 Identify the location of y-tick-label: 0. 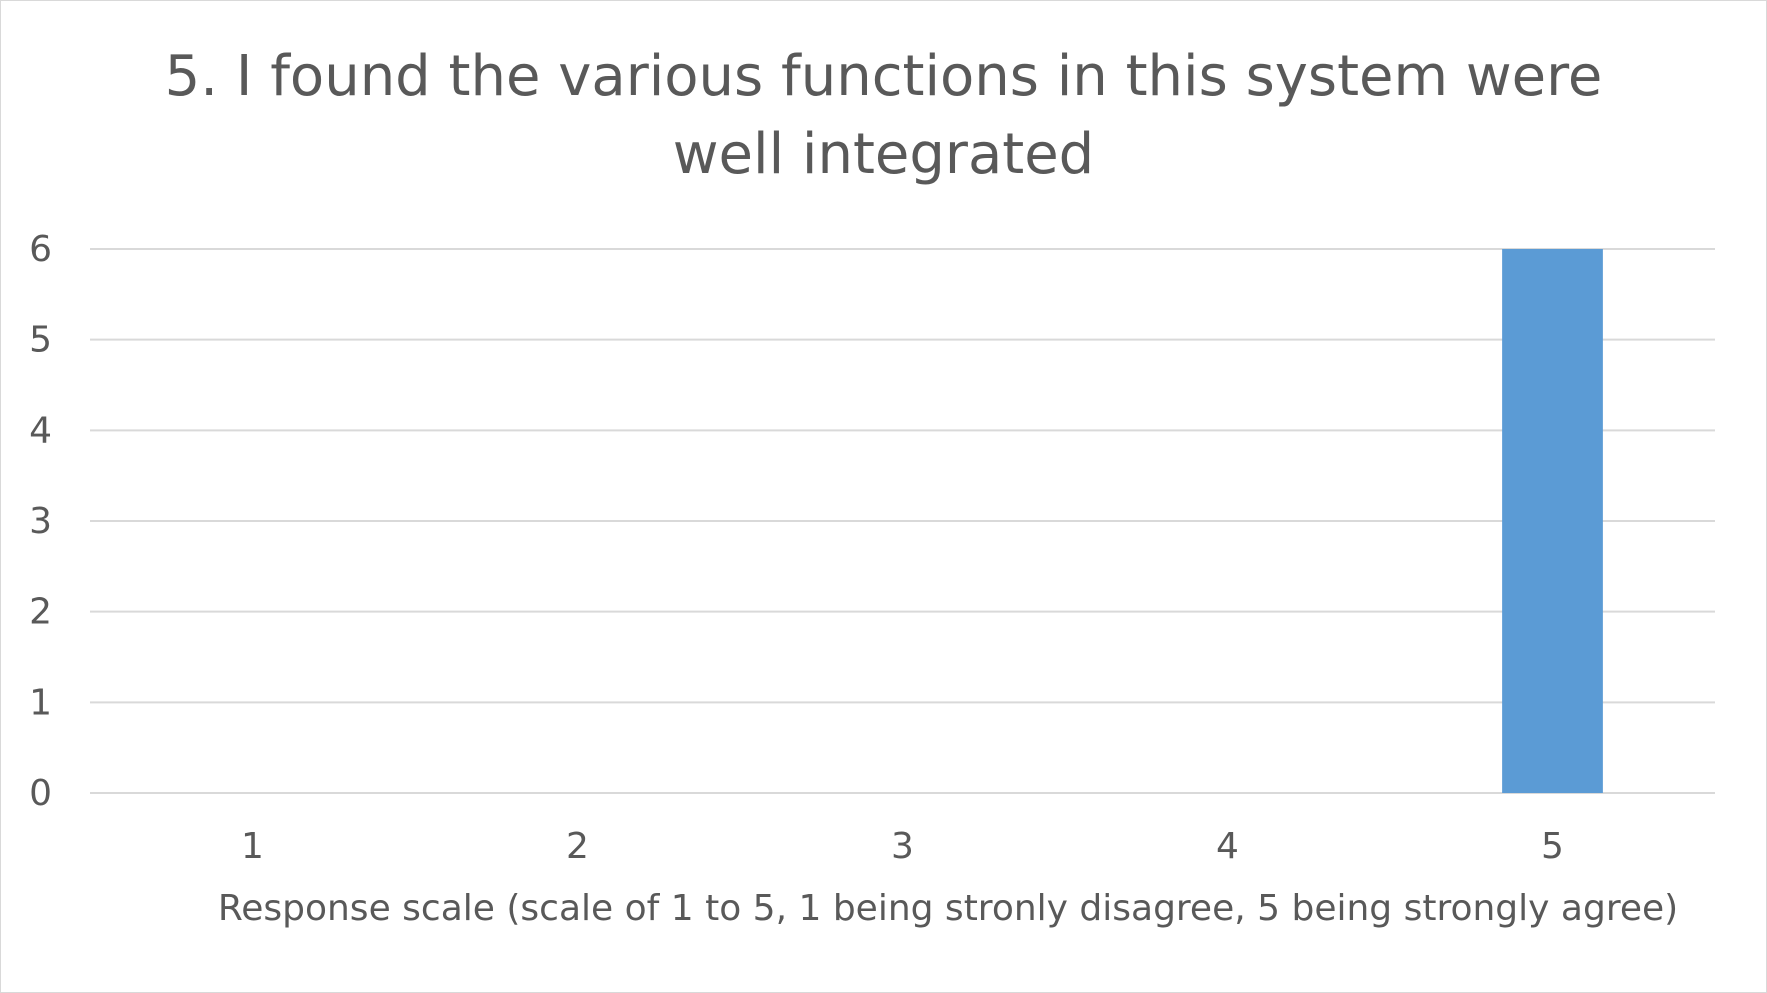
(40, 793).